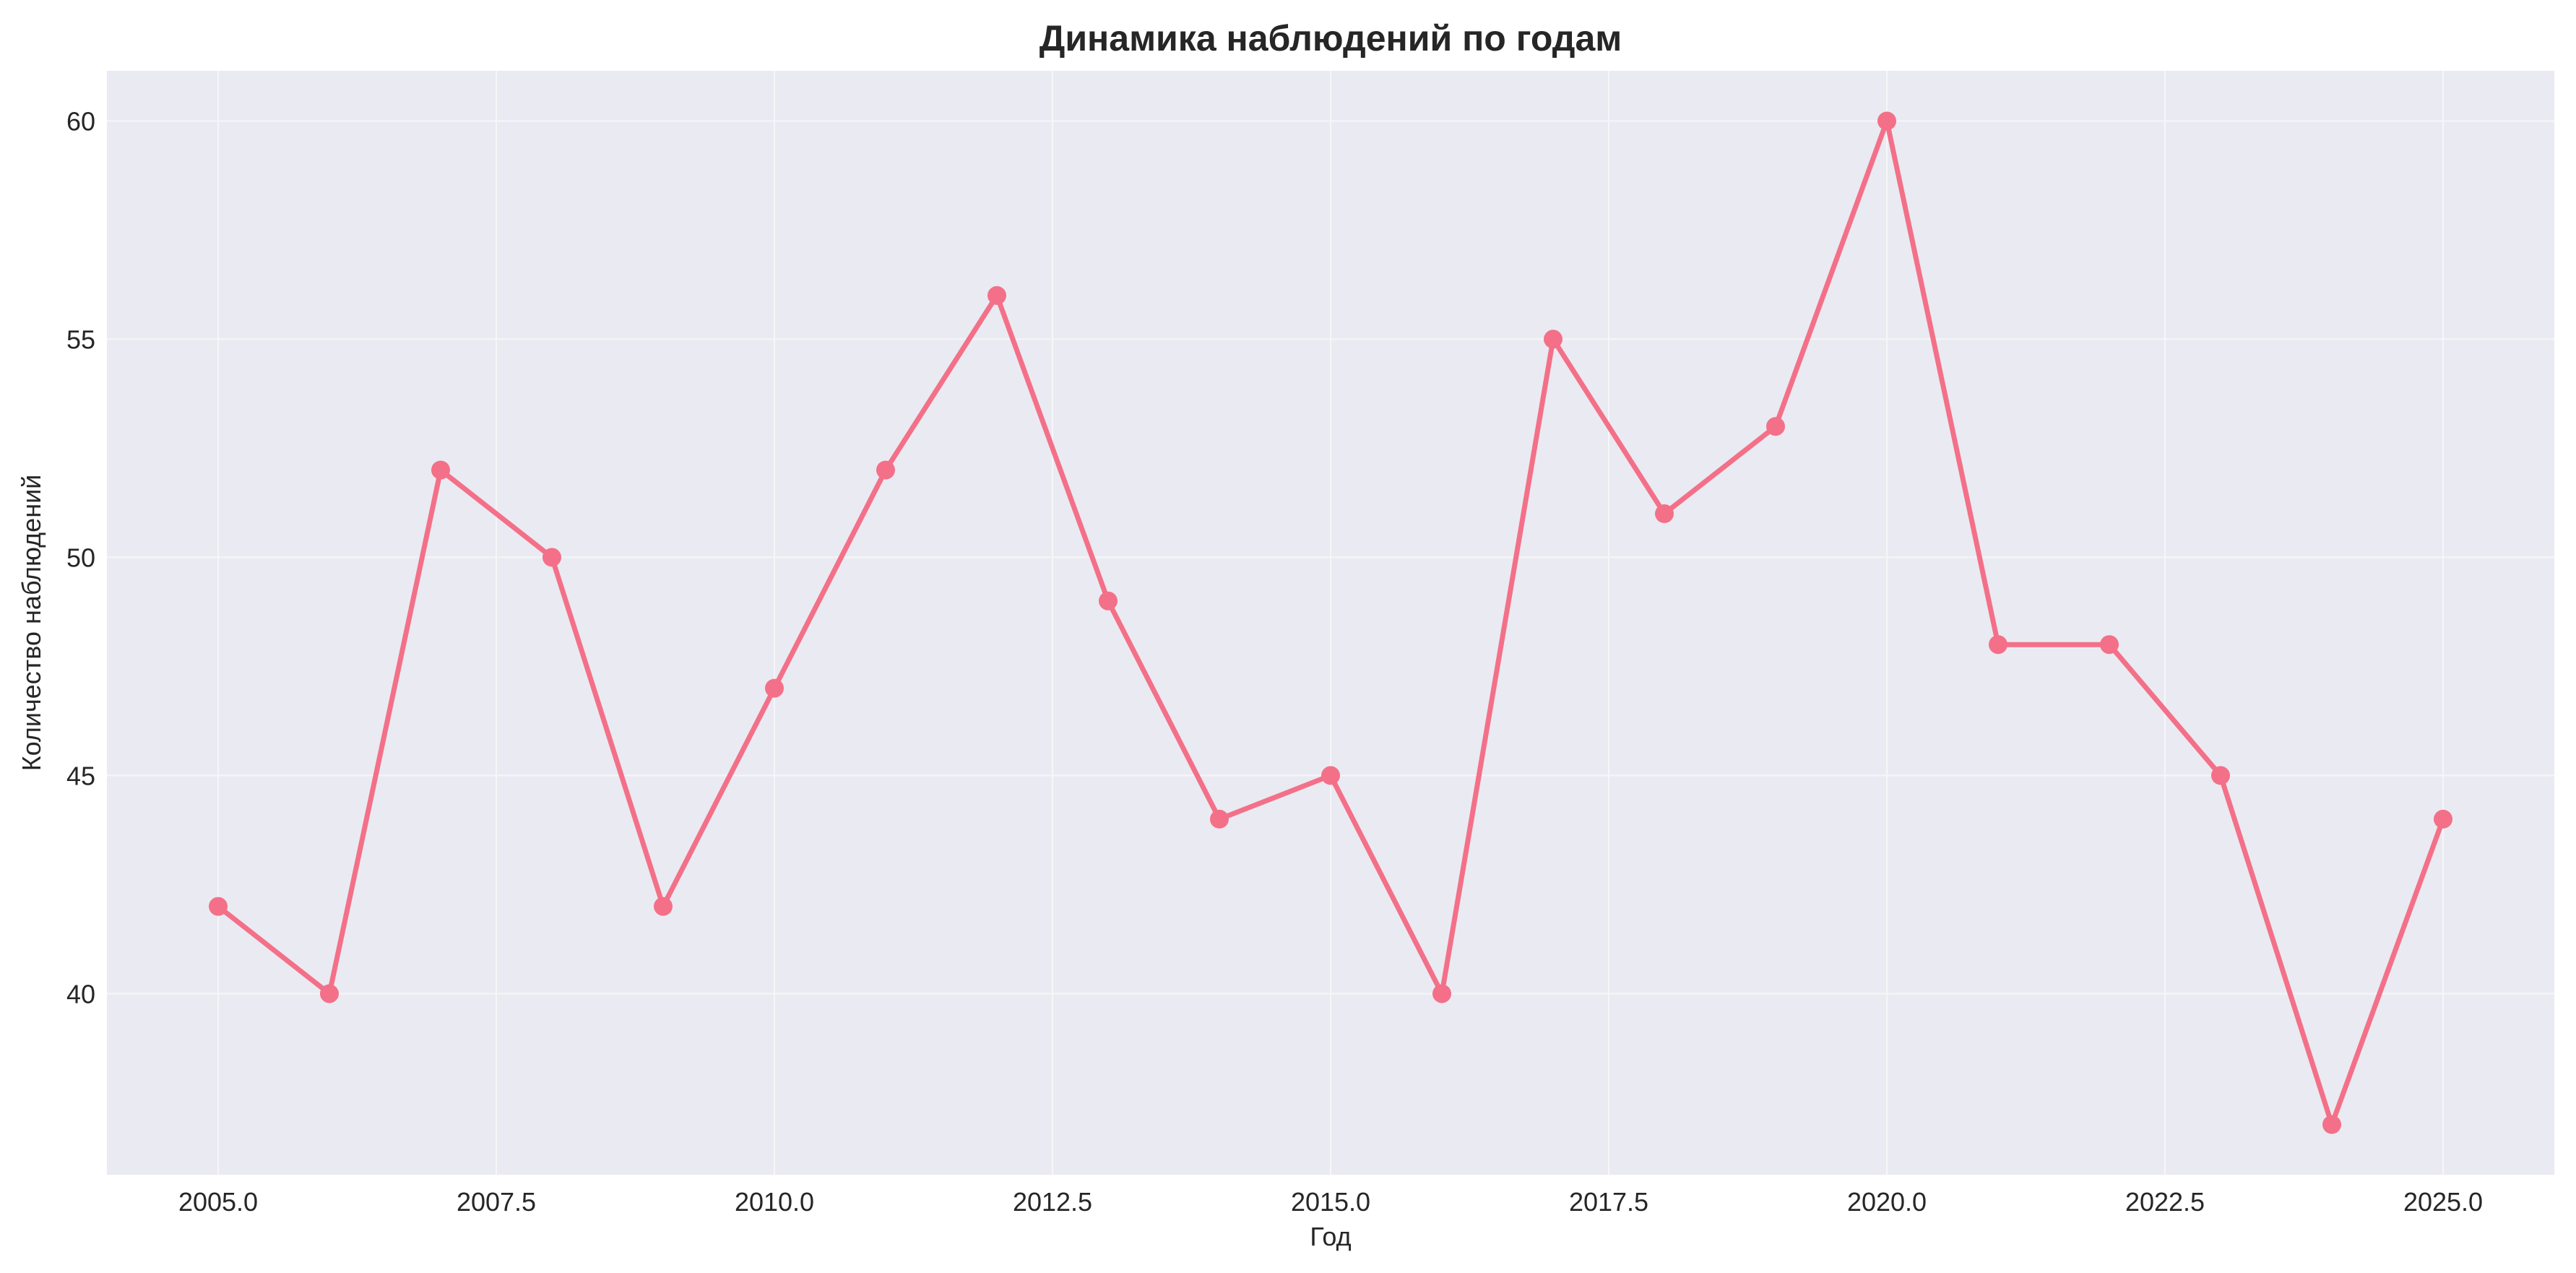 This screenshot has height=1273, width=2576. I want to click on x-axis-label: Год, so click(1330, 1236).